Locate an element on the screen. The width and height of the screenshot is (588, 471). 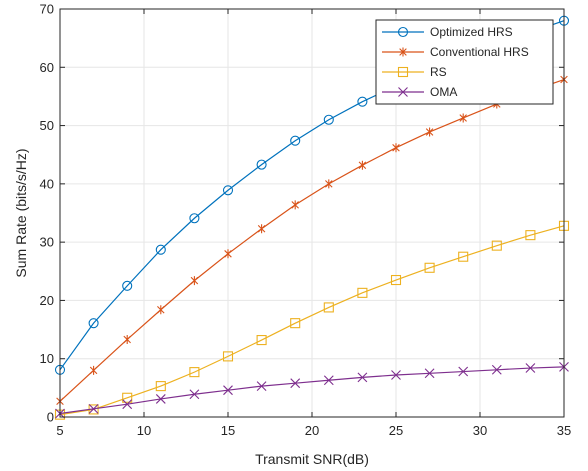
x-tick-label: 30 is located at coordinates (480, 430).